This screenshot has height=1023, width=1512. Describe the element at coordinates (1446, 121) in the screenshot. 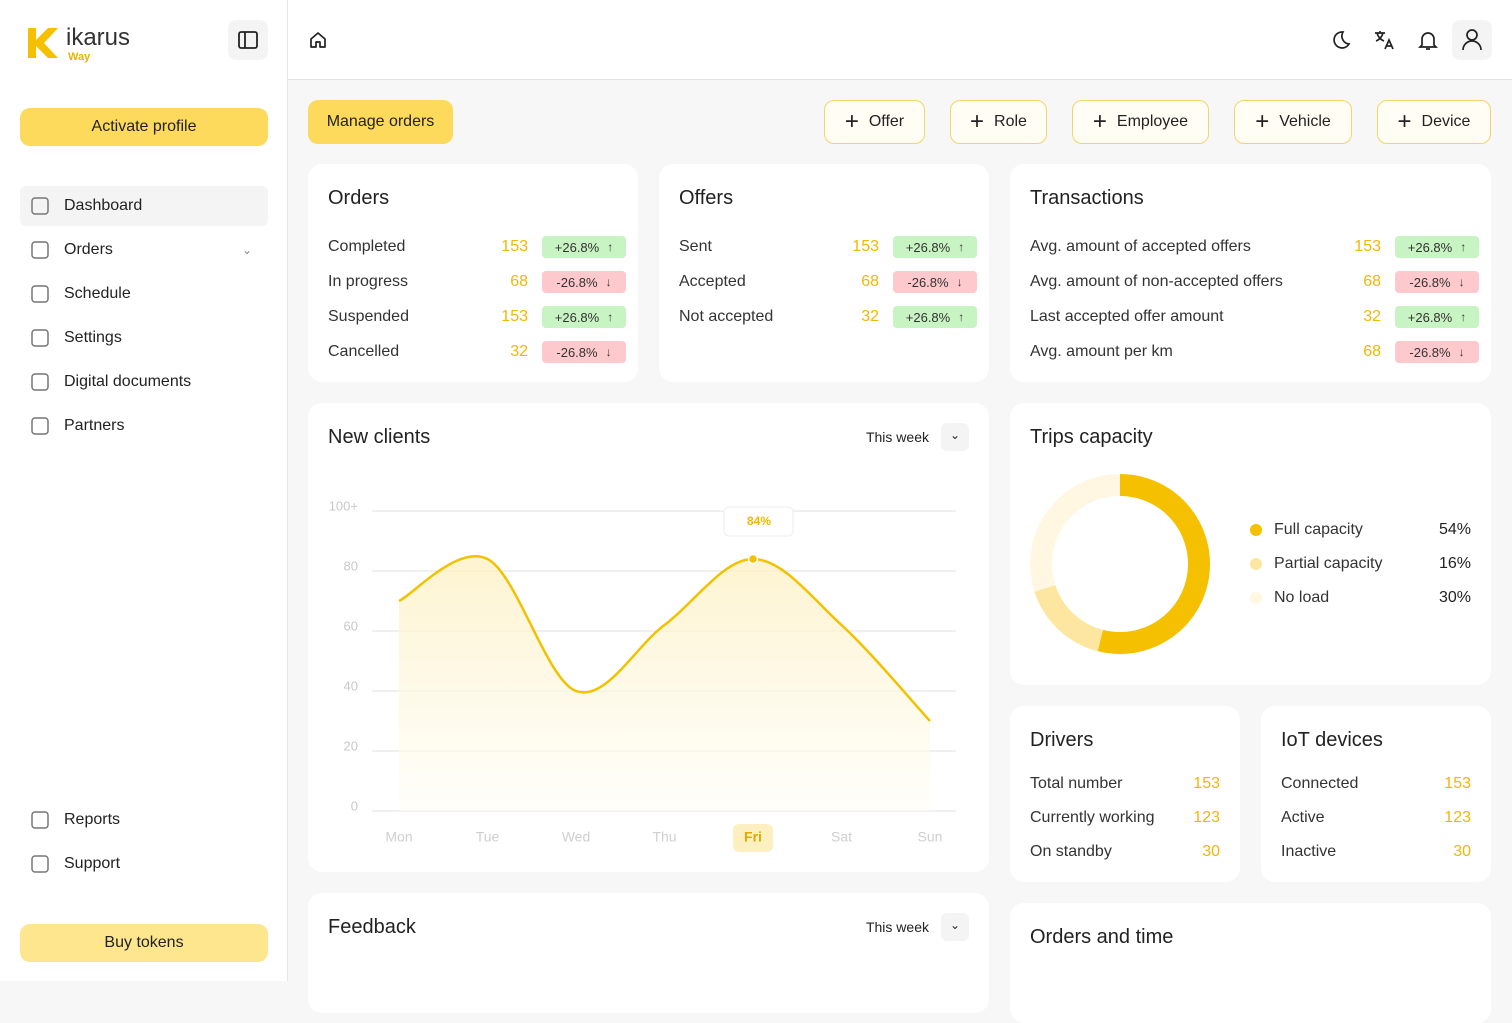

I see `add-label: Device` at that location.